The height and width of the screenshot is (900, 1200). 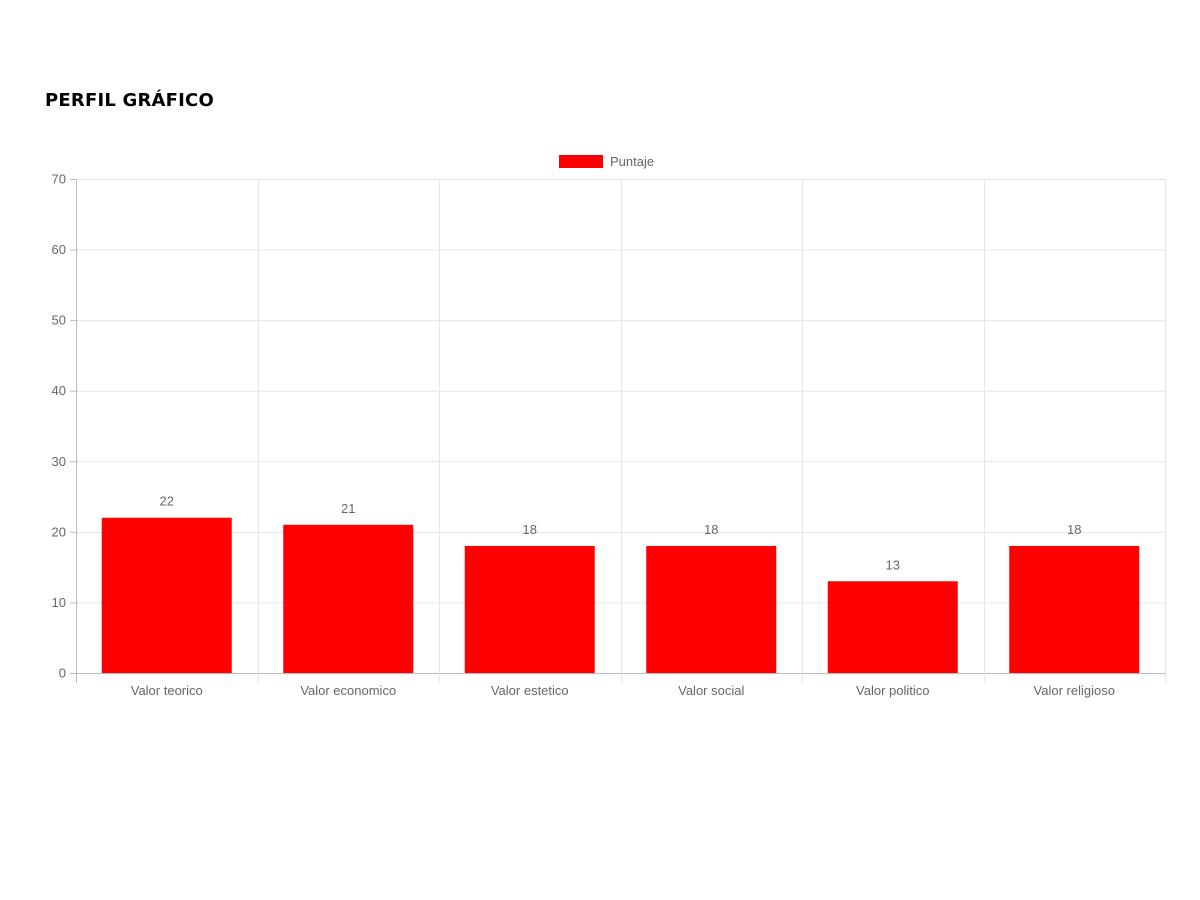 What do you see at coordinates (59, 602) in the screenshot?
I see `y-tick-label: 10` at bounding box center [59, 602].